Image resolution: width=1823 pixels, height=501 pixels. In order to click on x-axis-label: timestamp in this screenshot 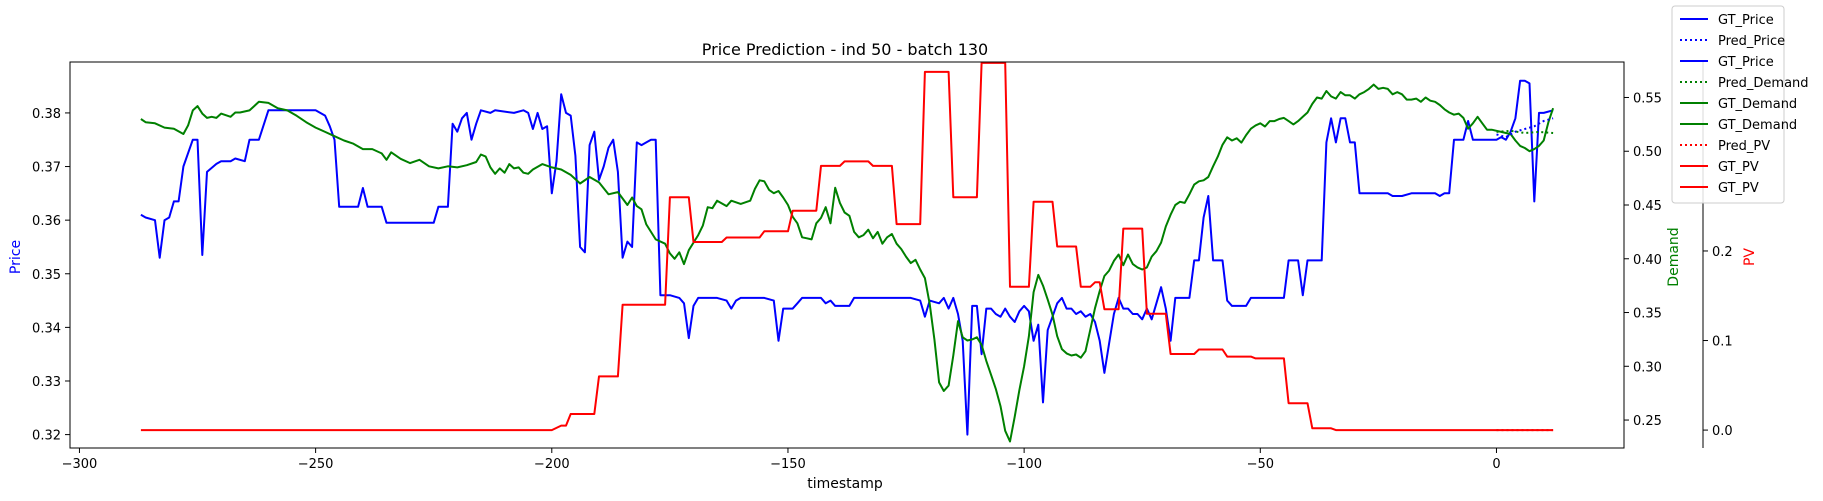, I will do `click(845, 484)`.